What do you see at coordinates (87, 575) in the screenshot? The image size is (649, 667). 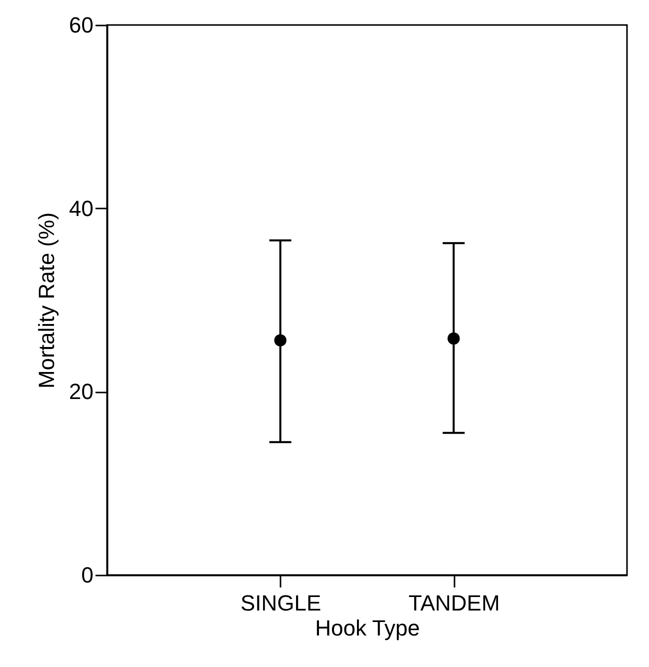 I see `y-tick-label: 0` at bounding box center [87, 575].